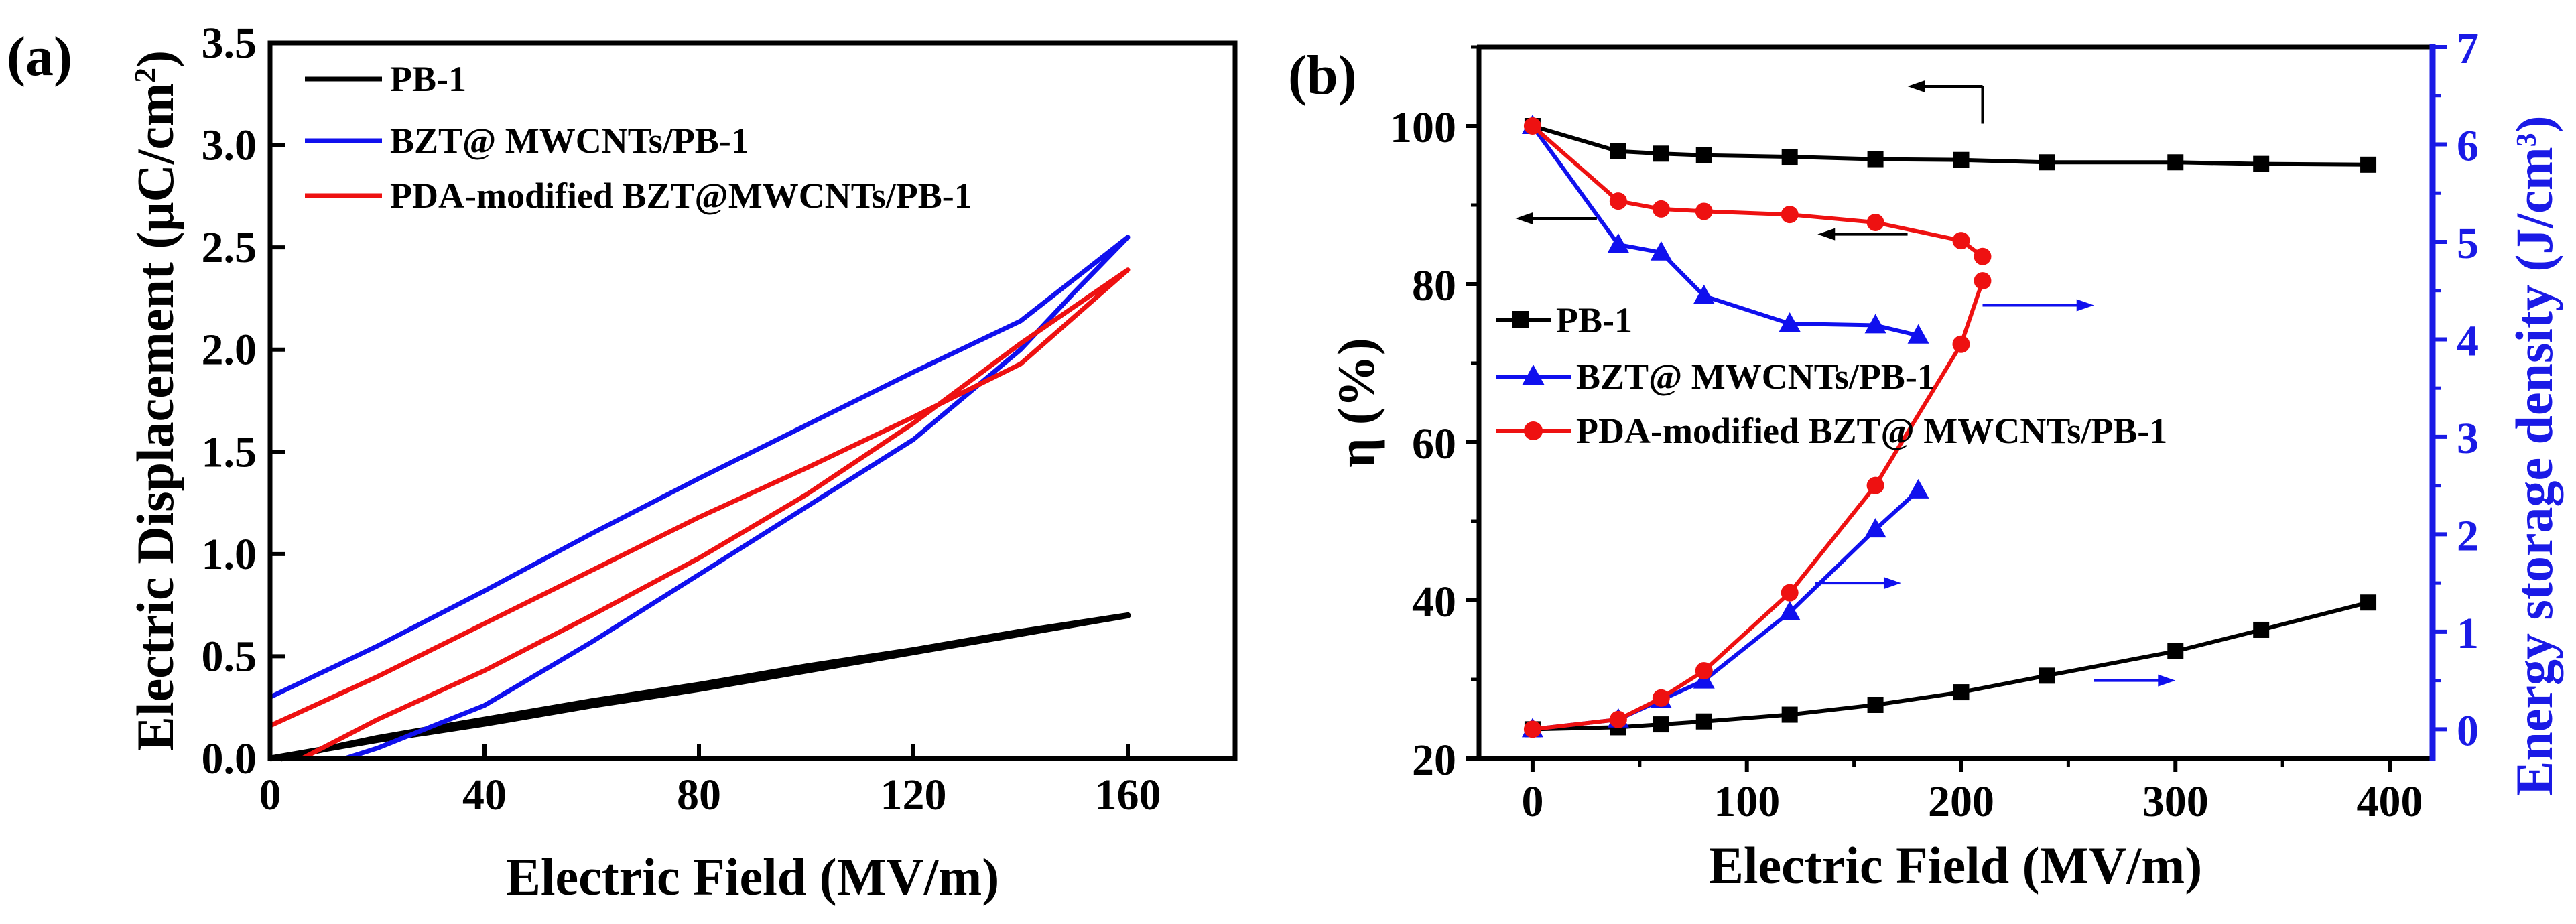 This screenshot has height=924, width=2576. What do you see at coordinates (2468, 535) in the screenshot?
I see `right-y-tick-label: 2` at bounding box center [2468, 535].